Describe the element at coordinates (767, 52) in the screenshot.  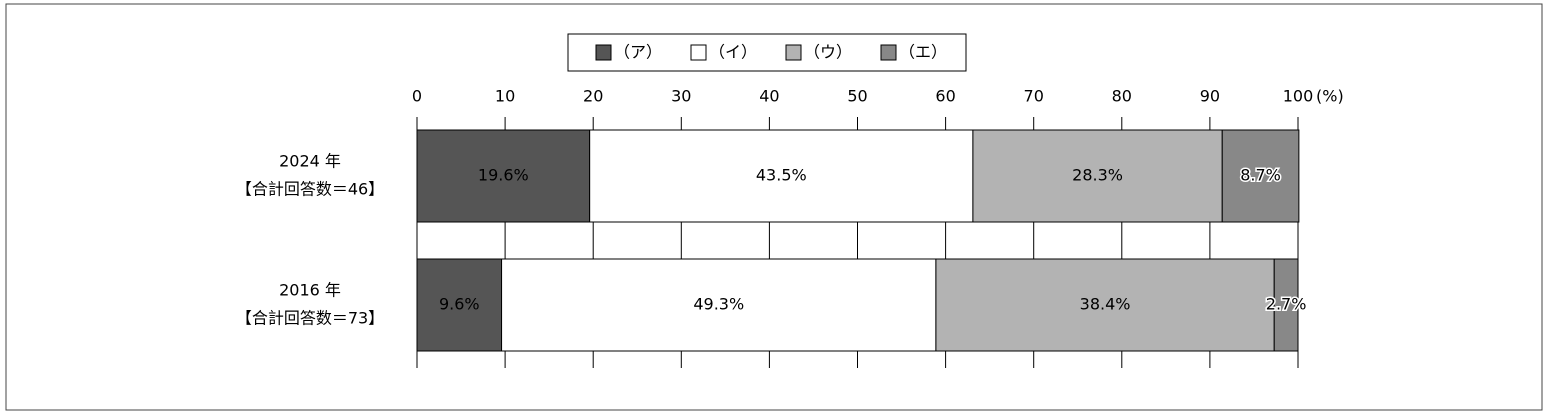
I see `legend-box` at that location.